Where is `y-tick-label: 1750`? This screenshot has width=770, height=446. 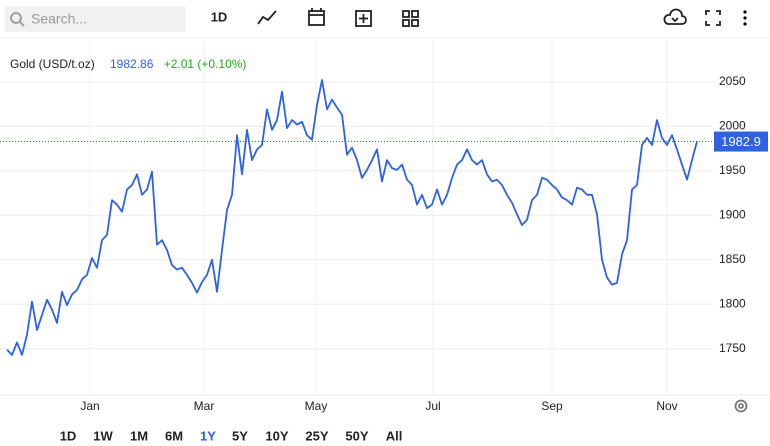
y-tick-label: 1750 is located at coordinates (732, 348).